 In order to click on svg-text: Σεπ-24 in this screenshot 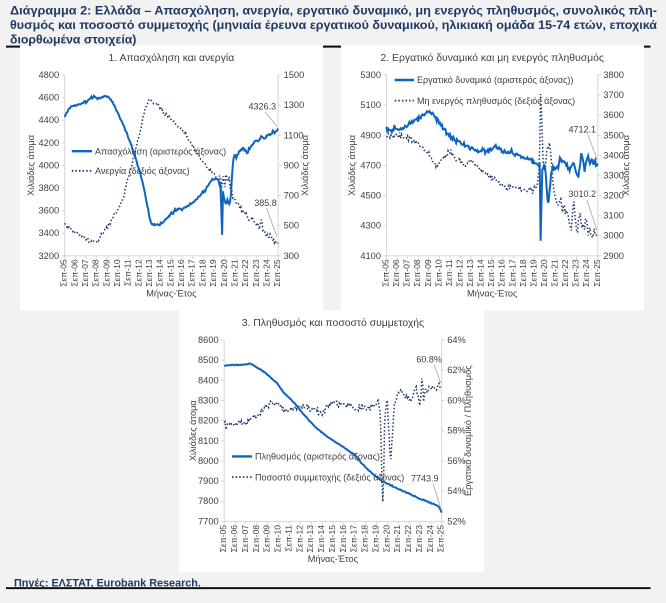, I will do `click(586, 273)`.